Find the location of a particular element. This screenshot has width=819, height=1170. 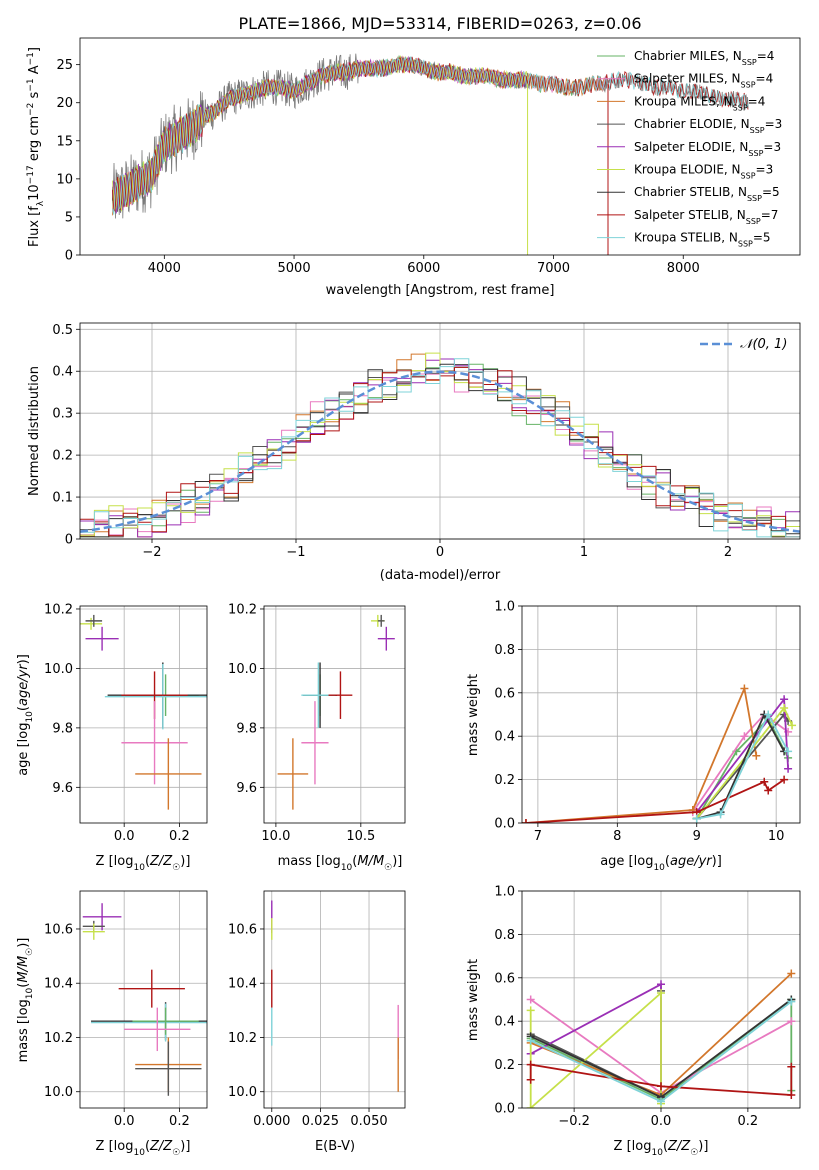

legend-text: Kroupa ELODIE, N is located at coordinates (687, 170).